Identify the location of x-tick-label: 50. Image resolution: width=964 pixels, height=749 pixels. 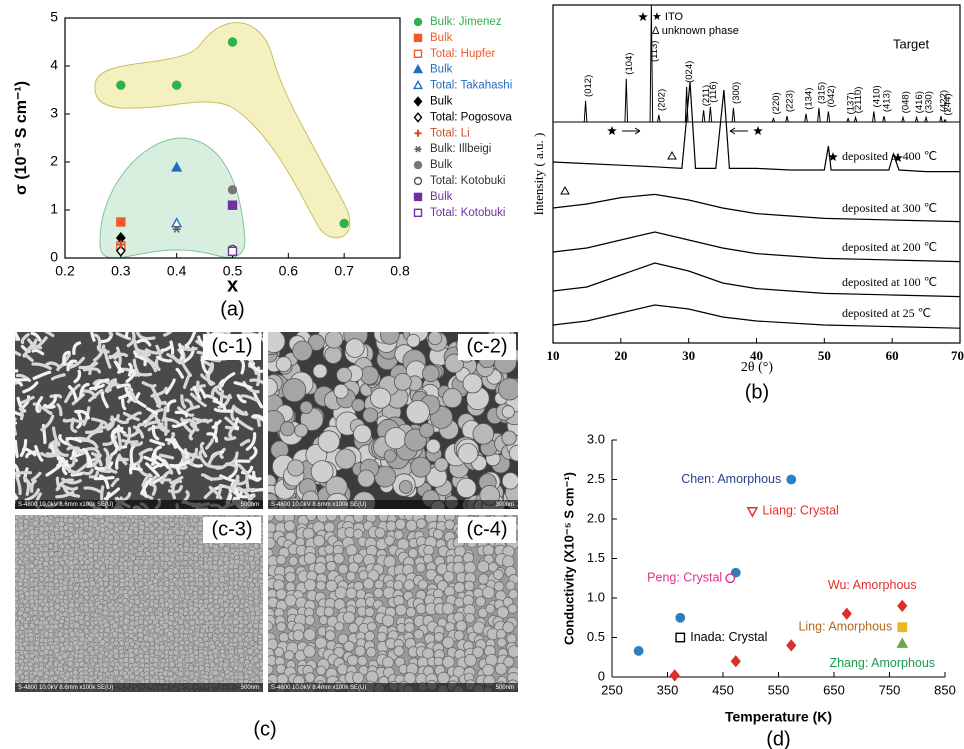
(824, 355).